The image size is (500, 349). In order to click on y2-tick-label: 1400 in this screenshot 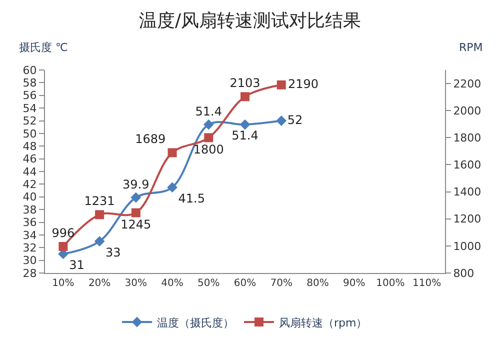, I will do `click(467, 192)`.